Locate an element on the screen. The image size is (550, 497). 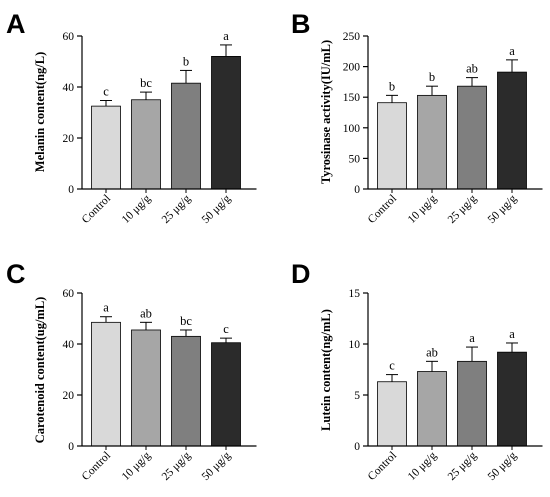
y-tick-label: 50 is located at coordinates (355, 159).